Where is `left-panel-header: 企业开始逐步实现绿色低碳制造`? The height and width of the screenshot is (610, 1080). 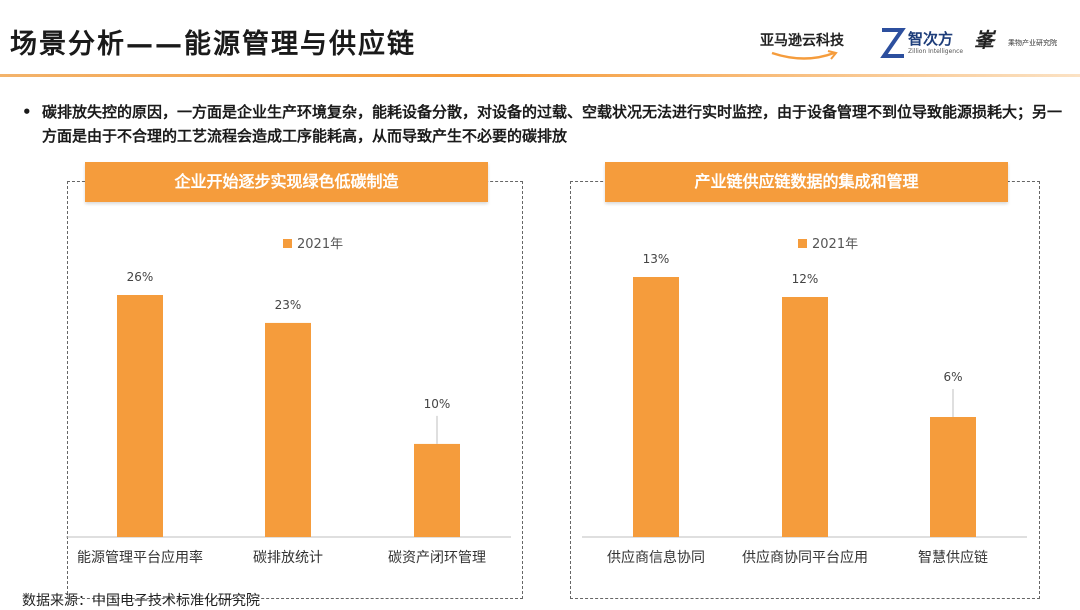 left-panel-header: 企业开始逐步实现绿色低碳制造 is located at coordinates (286, 182).